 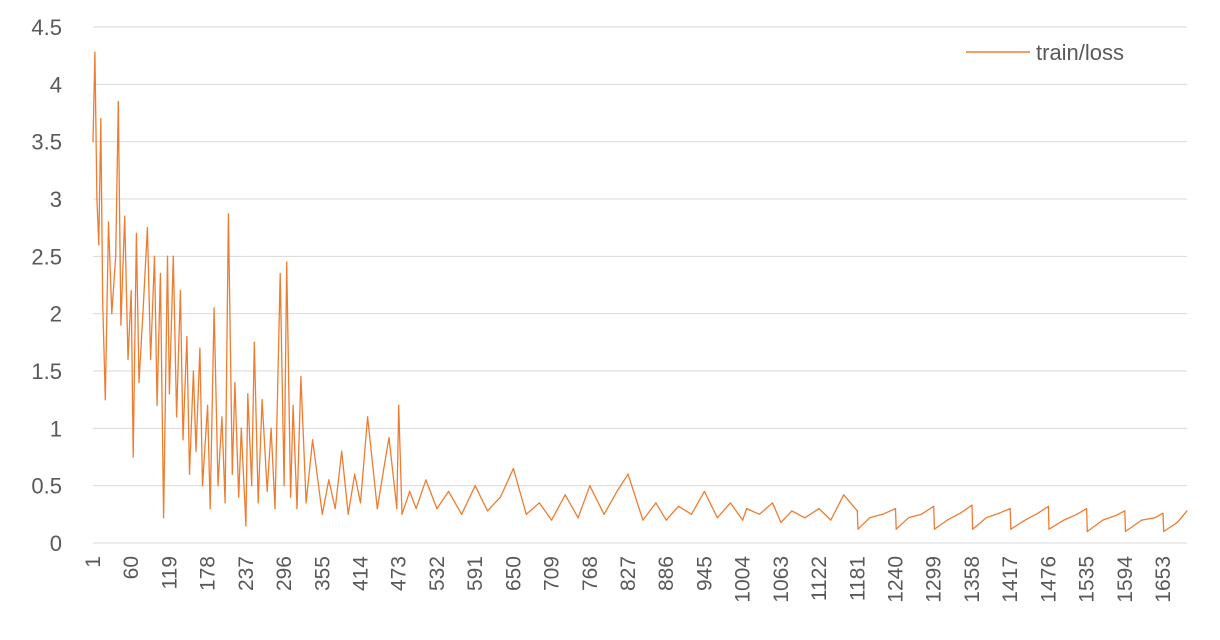 I want to click on x-tick-label: 768, so click(x=590, y=573).